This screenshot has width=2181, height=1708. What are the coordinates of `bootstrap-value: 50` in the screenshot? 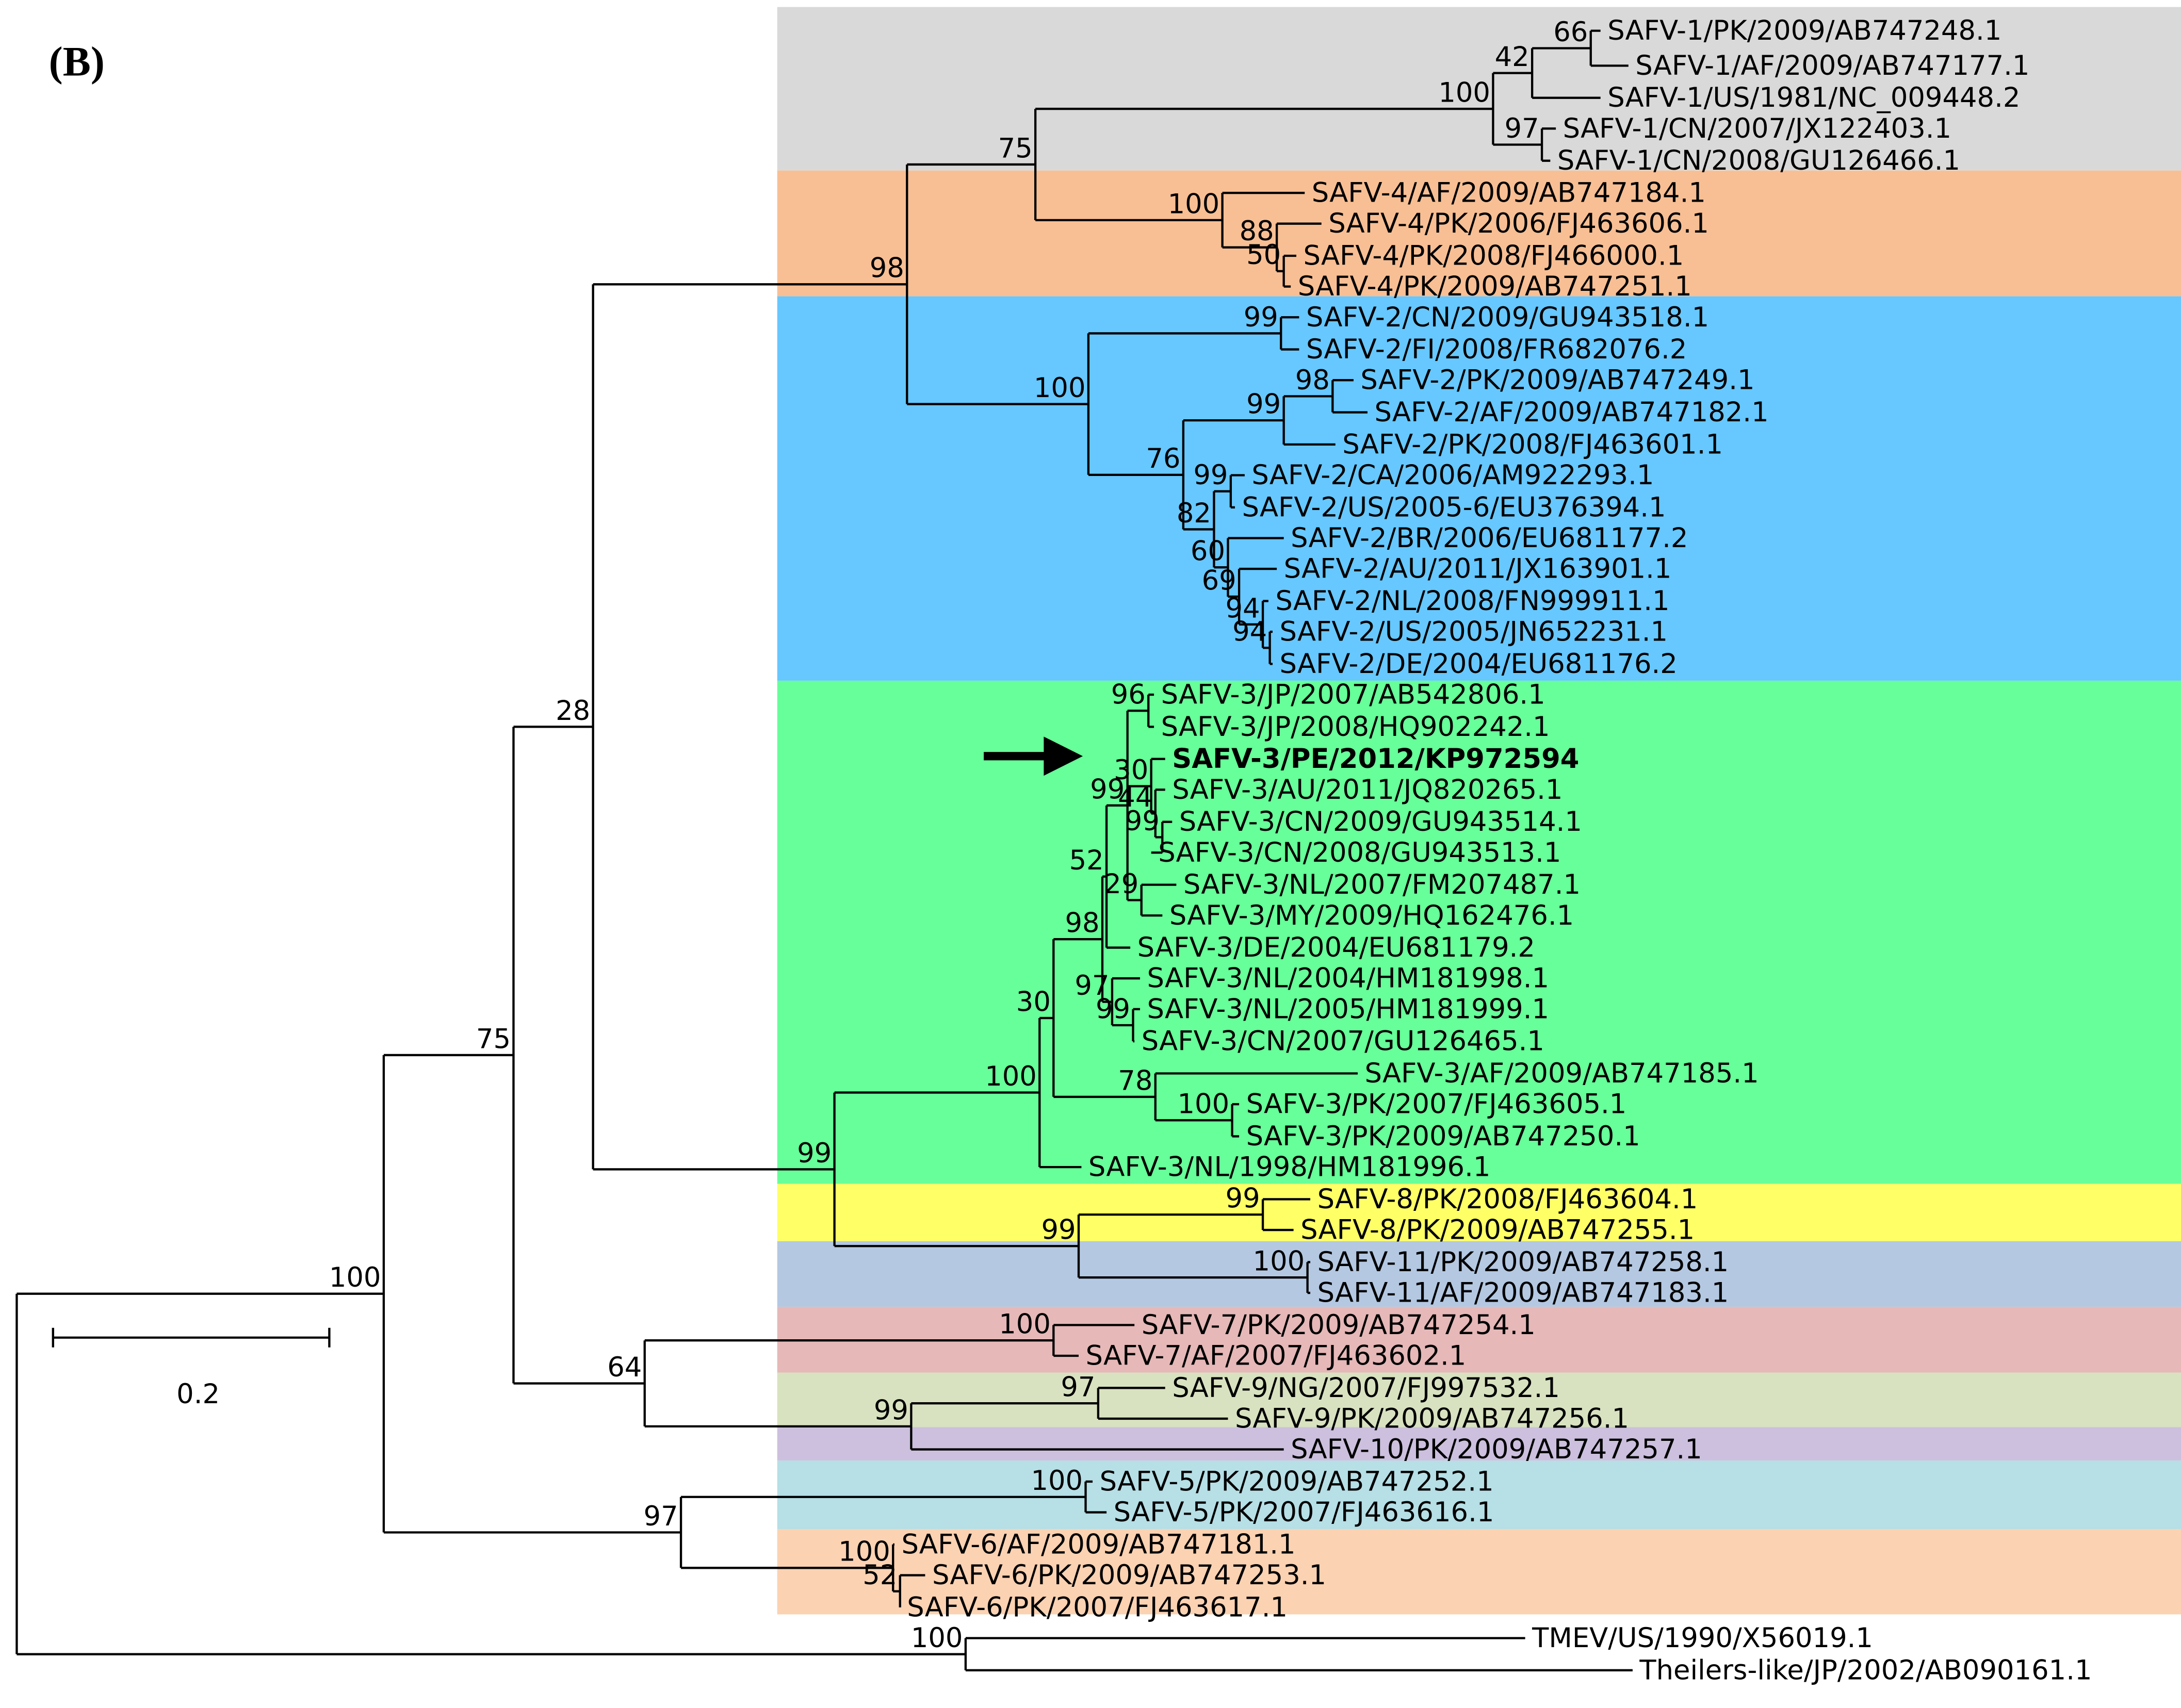 It's located at (1263, 255).